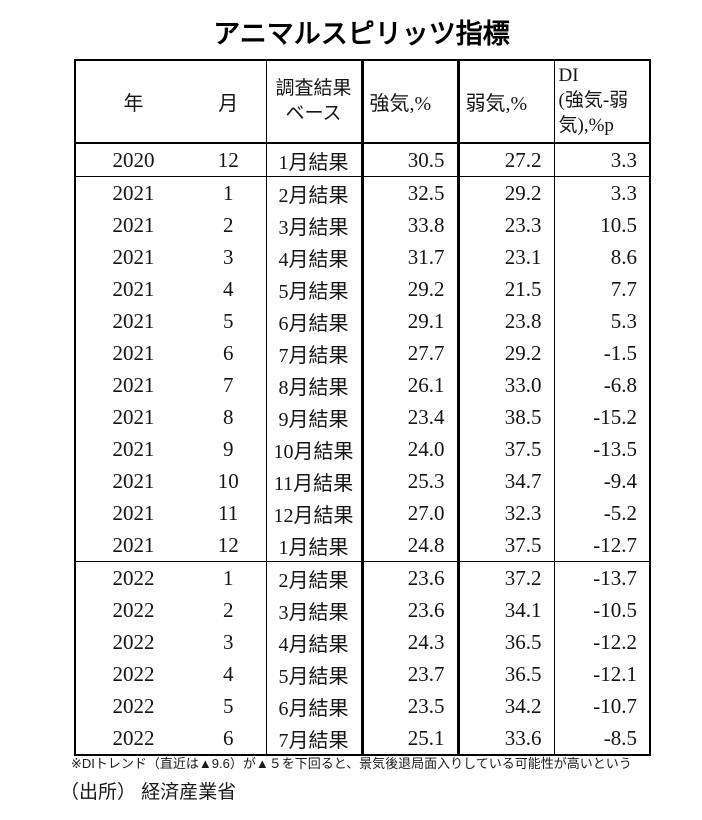 Image resolution: width=702 pixels, height=820 pixels. What do you see at coordinates (314, 481) in the screenshot?
I see `cell-survey-base: 11月結果` at bounding box center [314, 481].